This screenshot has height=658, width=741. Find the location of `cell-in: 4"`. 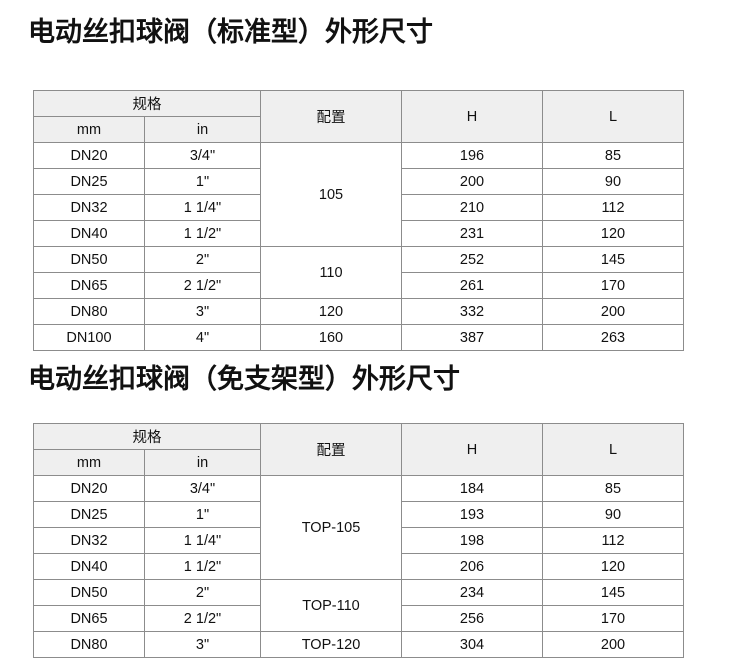

cell-in: 4" is located at coordinates (202, 337).